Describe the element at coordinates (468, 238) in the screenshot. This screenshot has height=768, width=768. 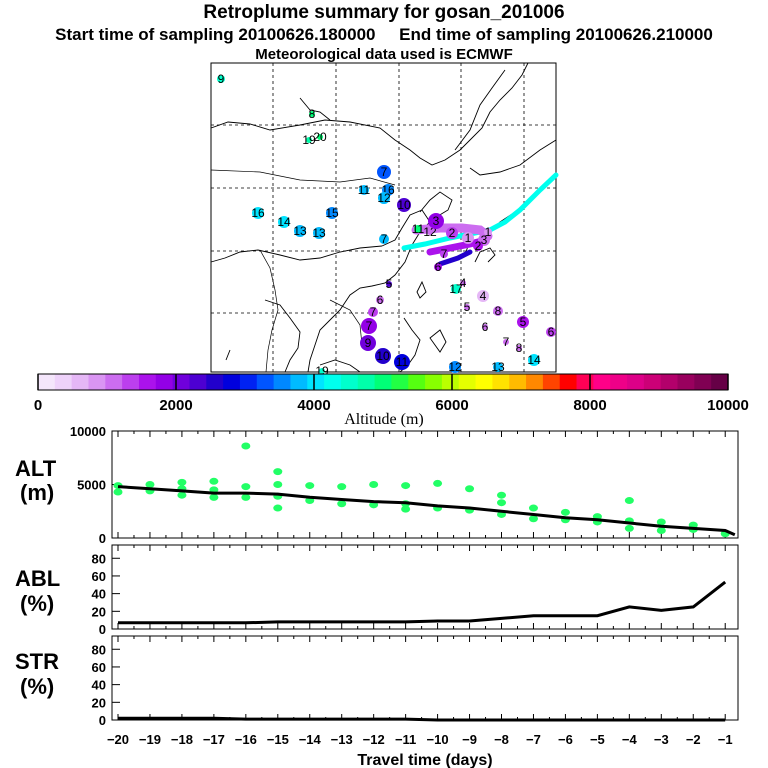
I see `map-day-label: 1` at that location.